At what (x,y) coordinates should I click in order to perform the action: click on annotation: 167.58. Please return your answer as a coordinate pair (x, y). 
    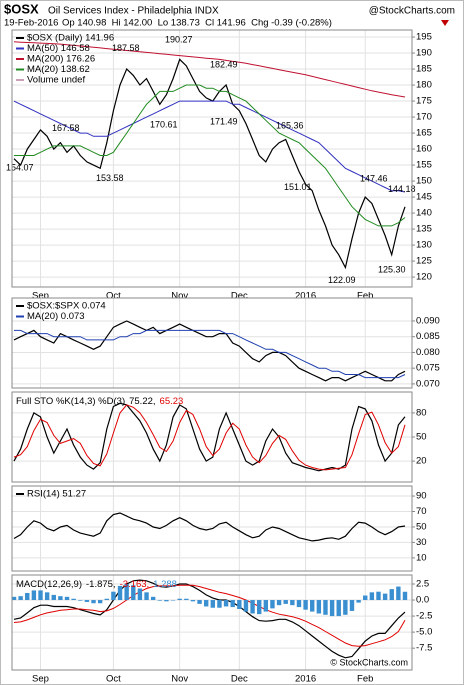
    Looking at the image, I should click on (66, 128).